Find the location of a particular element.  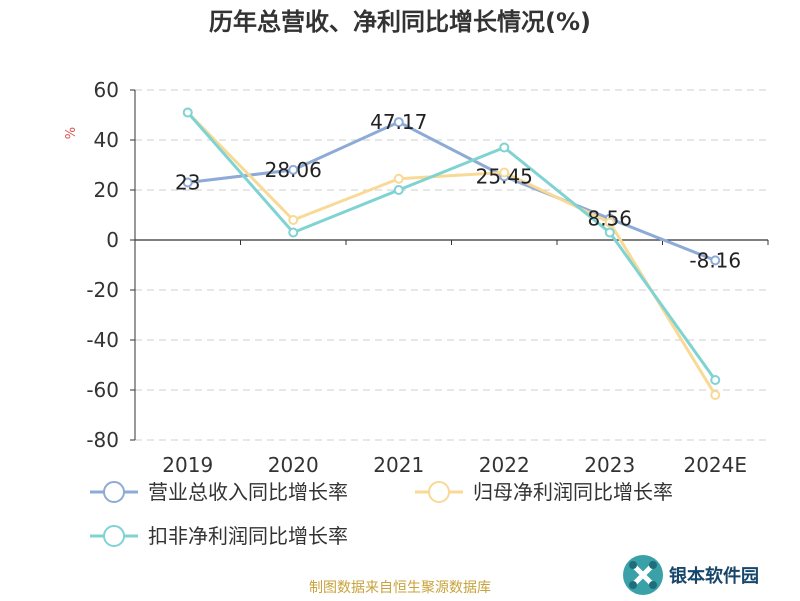

logo-text: 银本软件园 is located at coordinates (714, 576).